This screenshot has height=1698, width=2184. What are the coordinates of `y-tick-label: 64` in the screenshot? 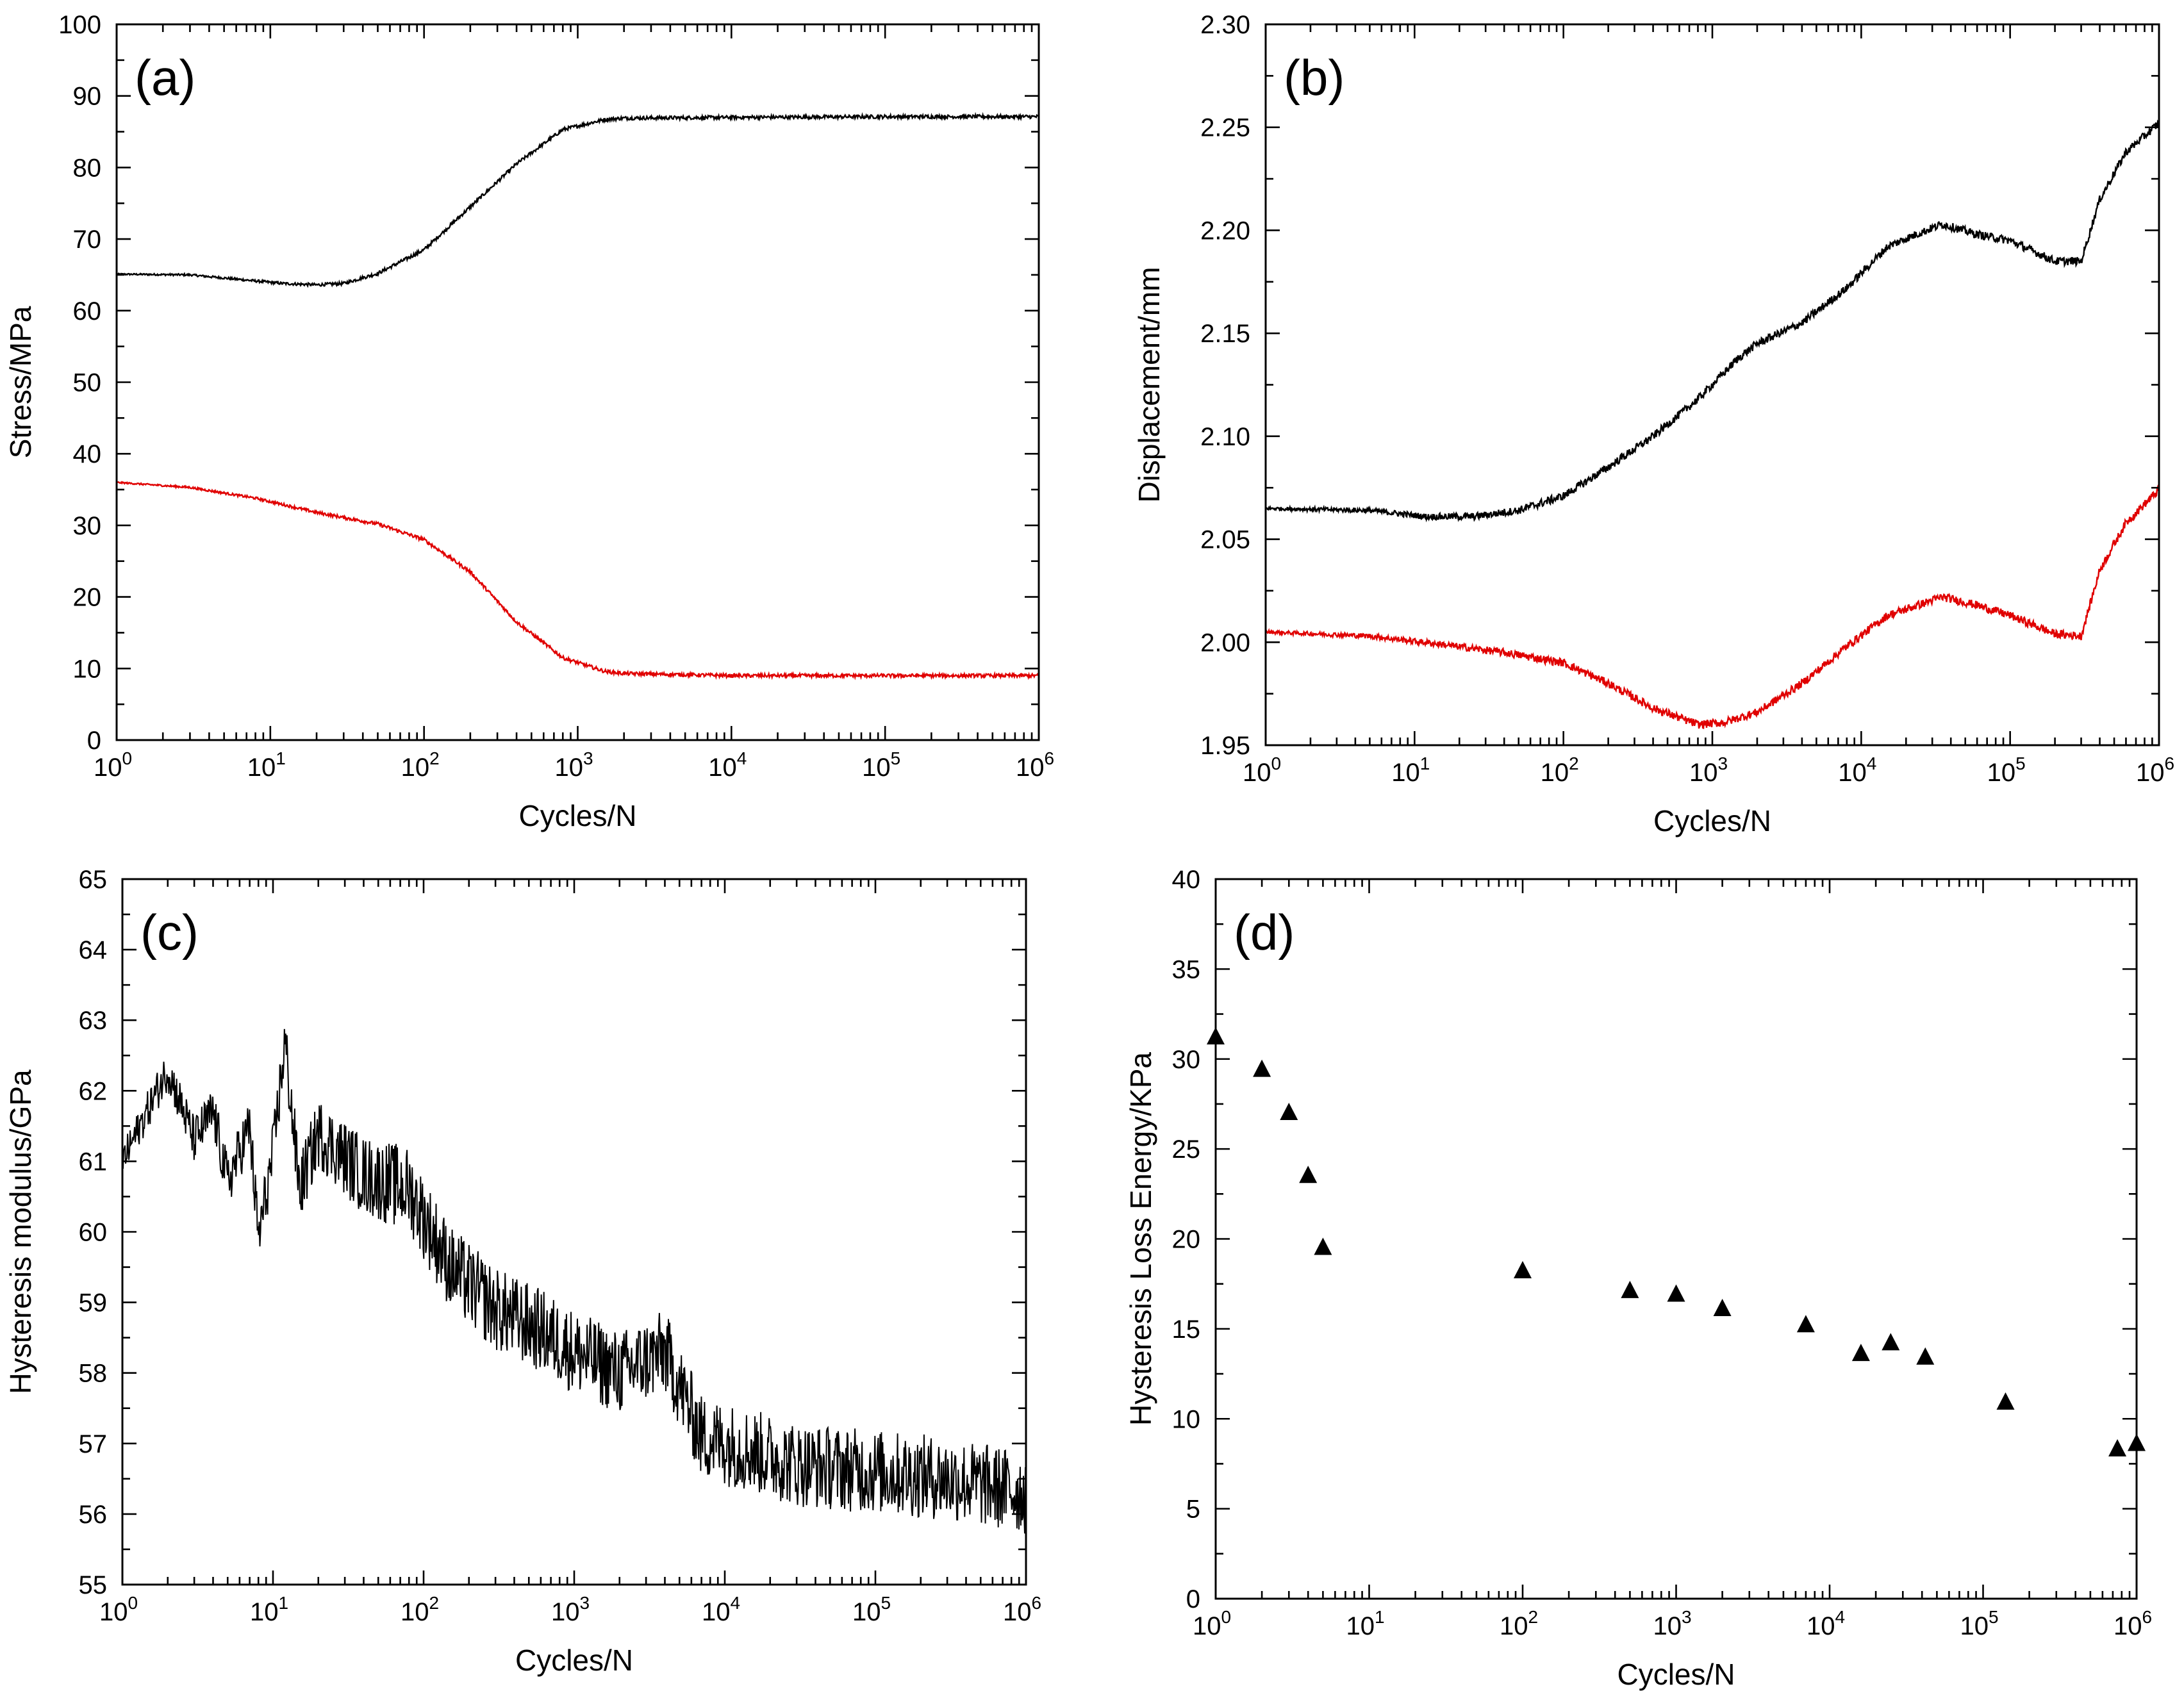 It's located at (93, 950).